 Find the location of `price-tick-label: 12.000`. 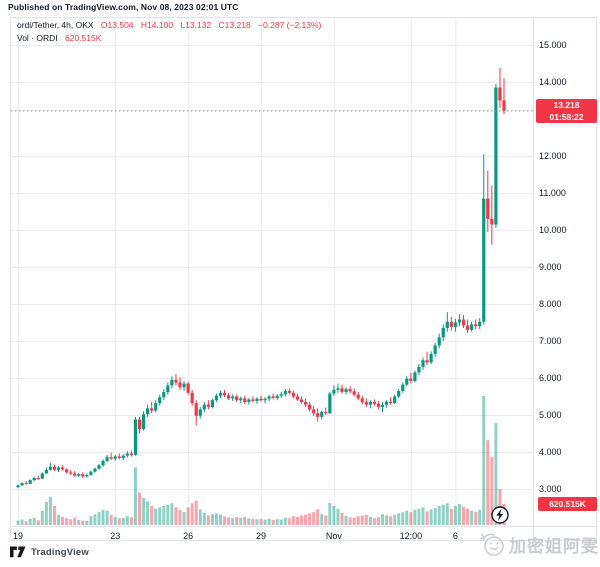

price-tick-label: 12.000 is located at coordinates (553, 156).